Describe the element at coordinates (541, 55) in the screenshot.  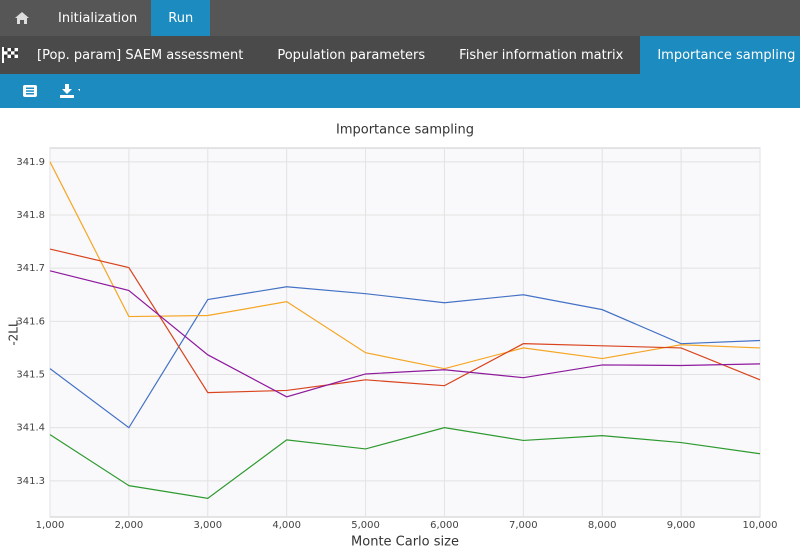
I see `tab: Fisher information matrix` at that location.